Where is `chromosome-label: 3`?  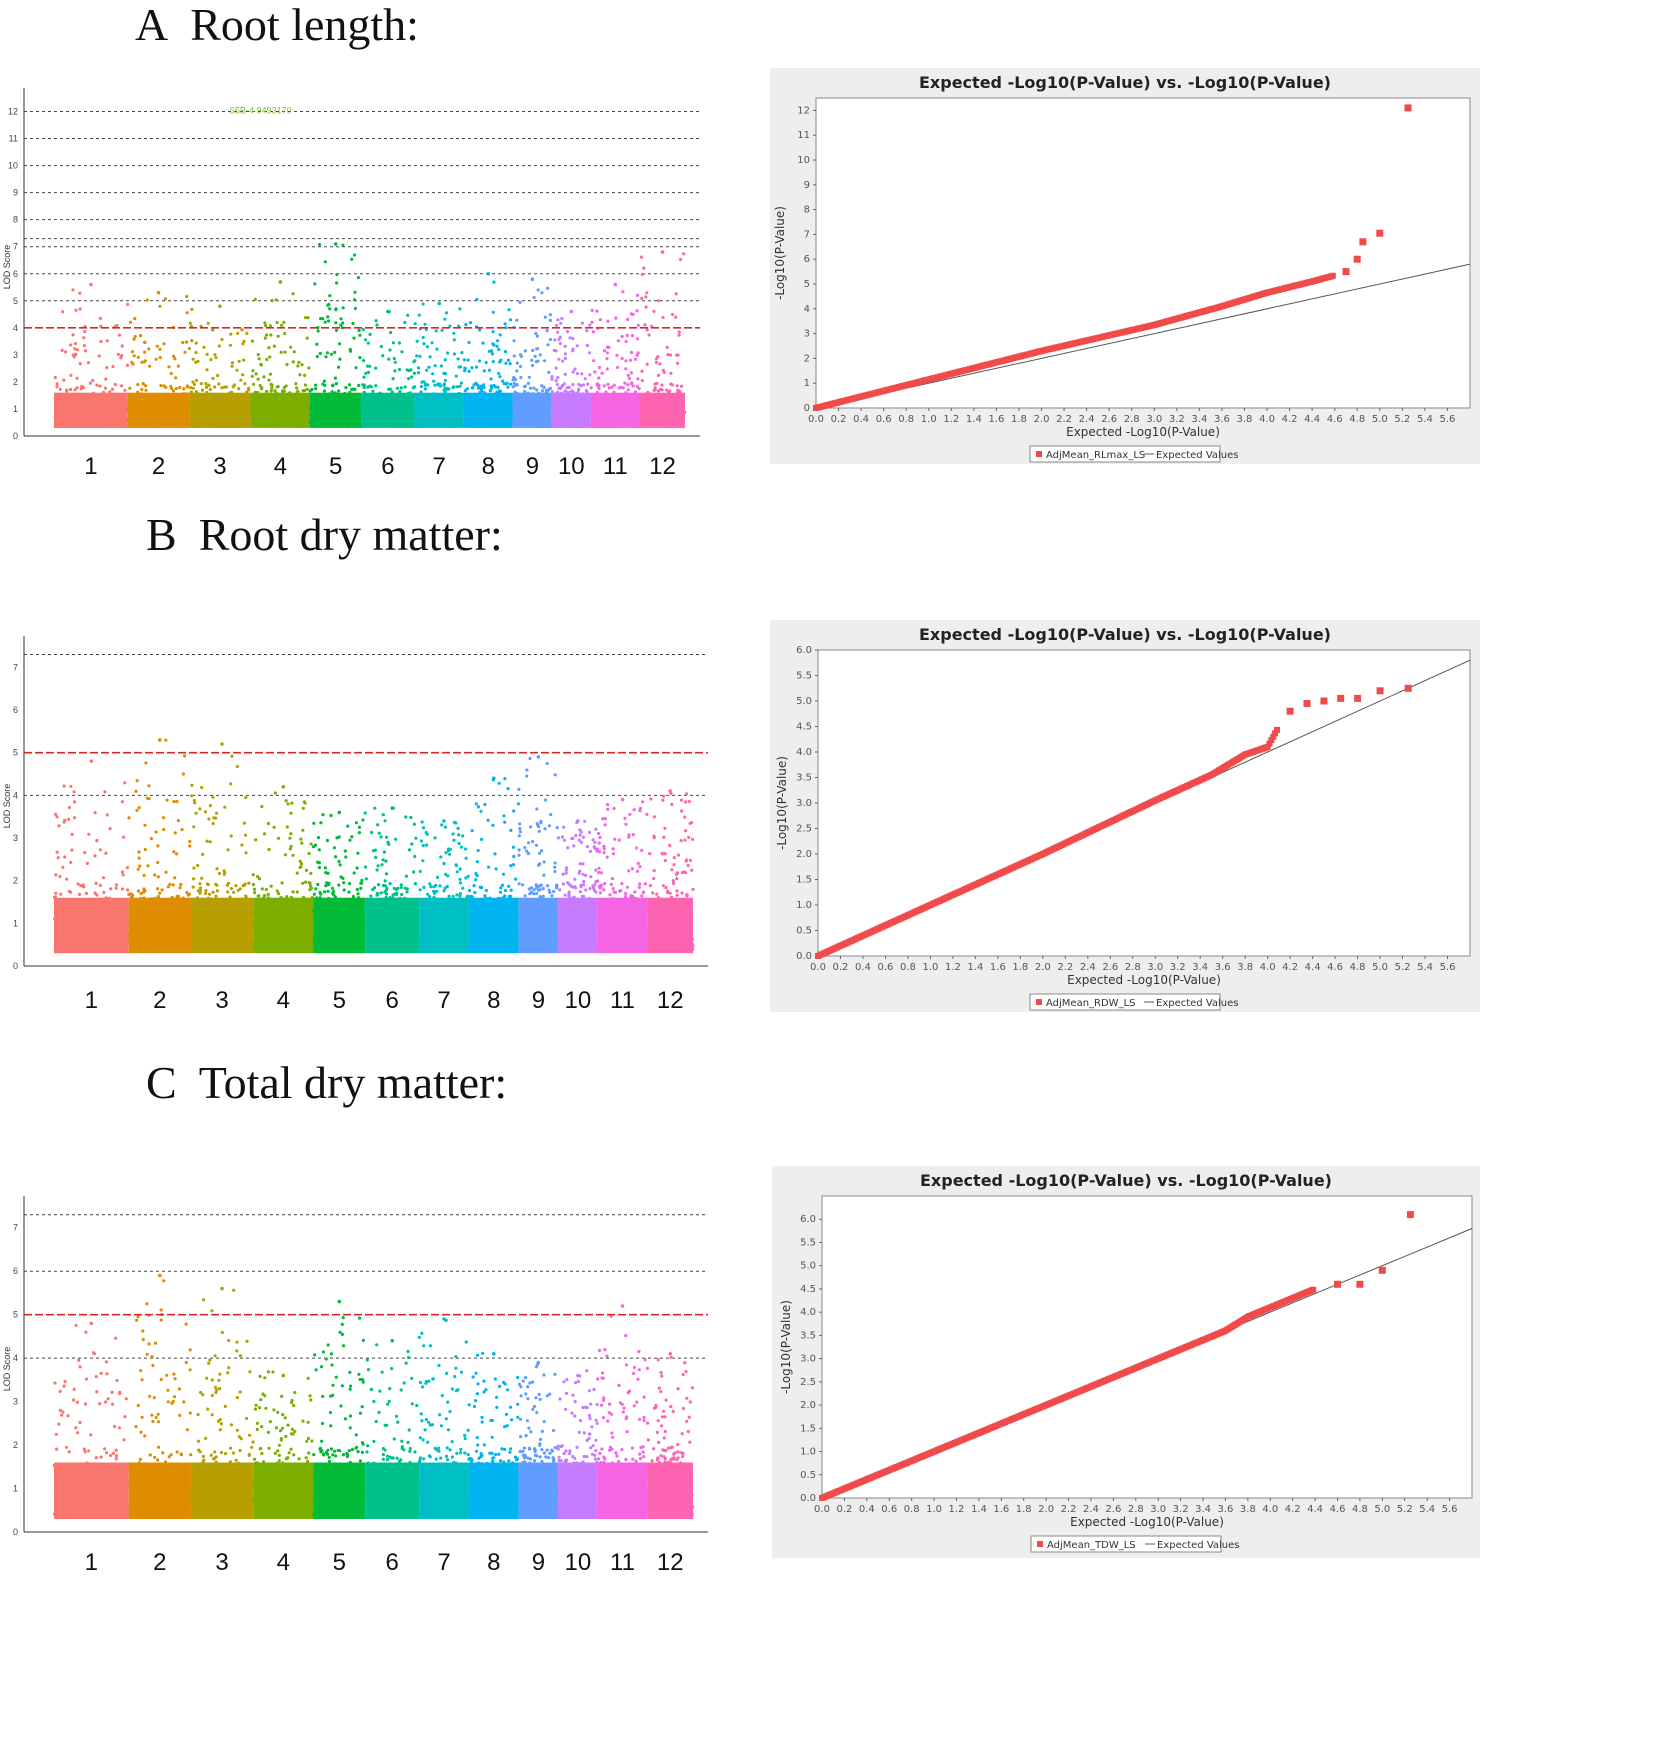
chromosome-label: 3 is located at coordinates (219, 466).